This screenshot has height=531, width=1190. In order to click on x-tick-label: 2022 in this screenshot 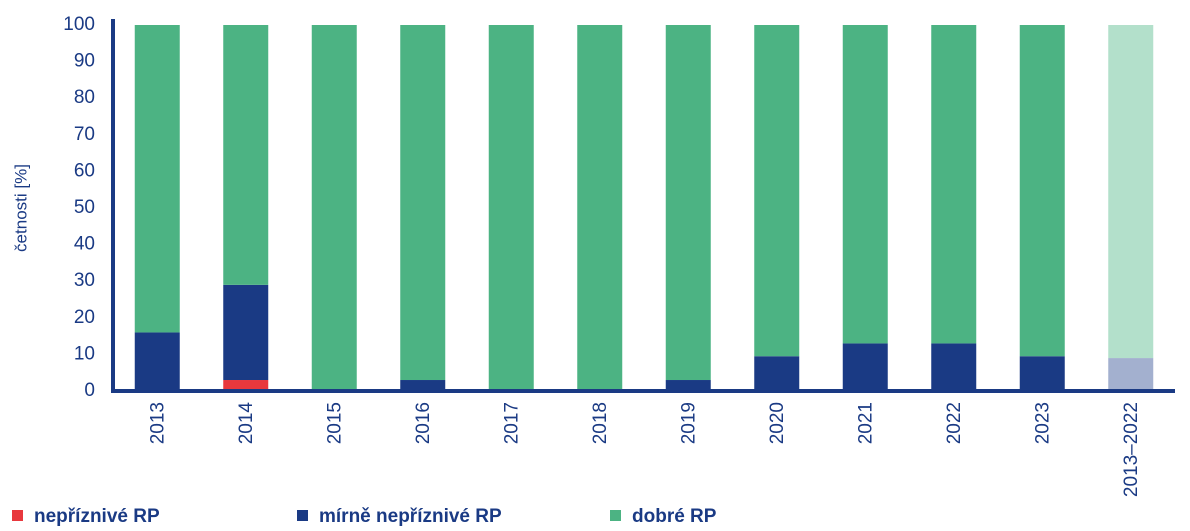, I will do `click(954, 423)`.